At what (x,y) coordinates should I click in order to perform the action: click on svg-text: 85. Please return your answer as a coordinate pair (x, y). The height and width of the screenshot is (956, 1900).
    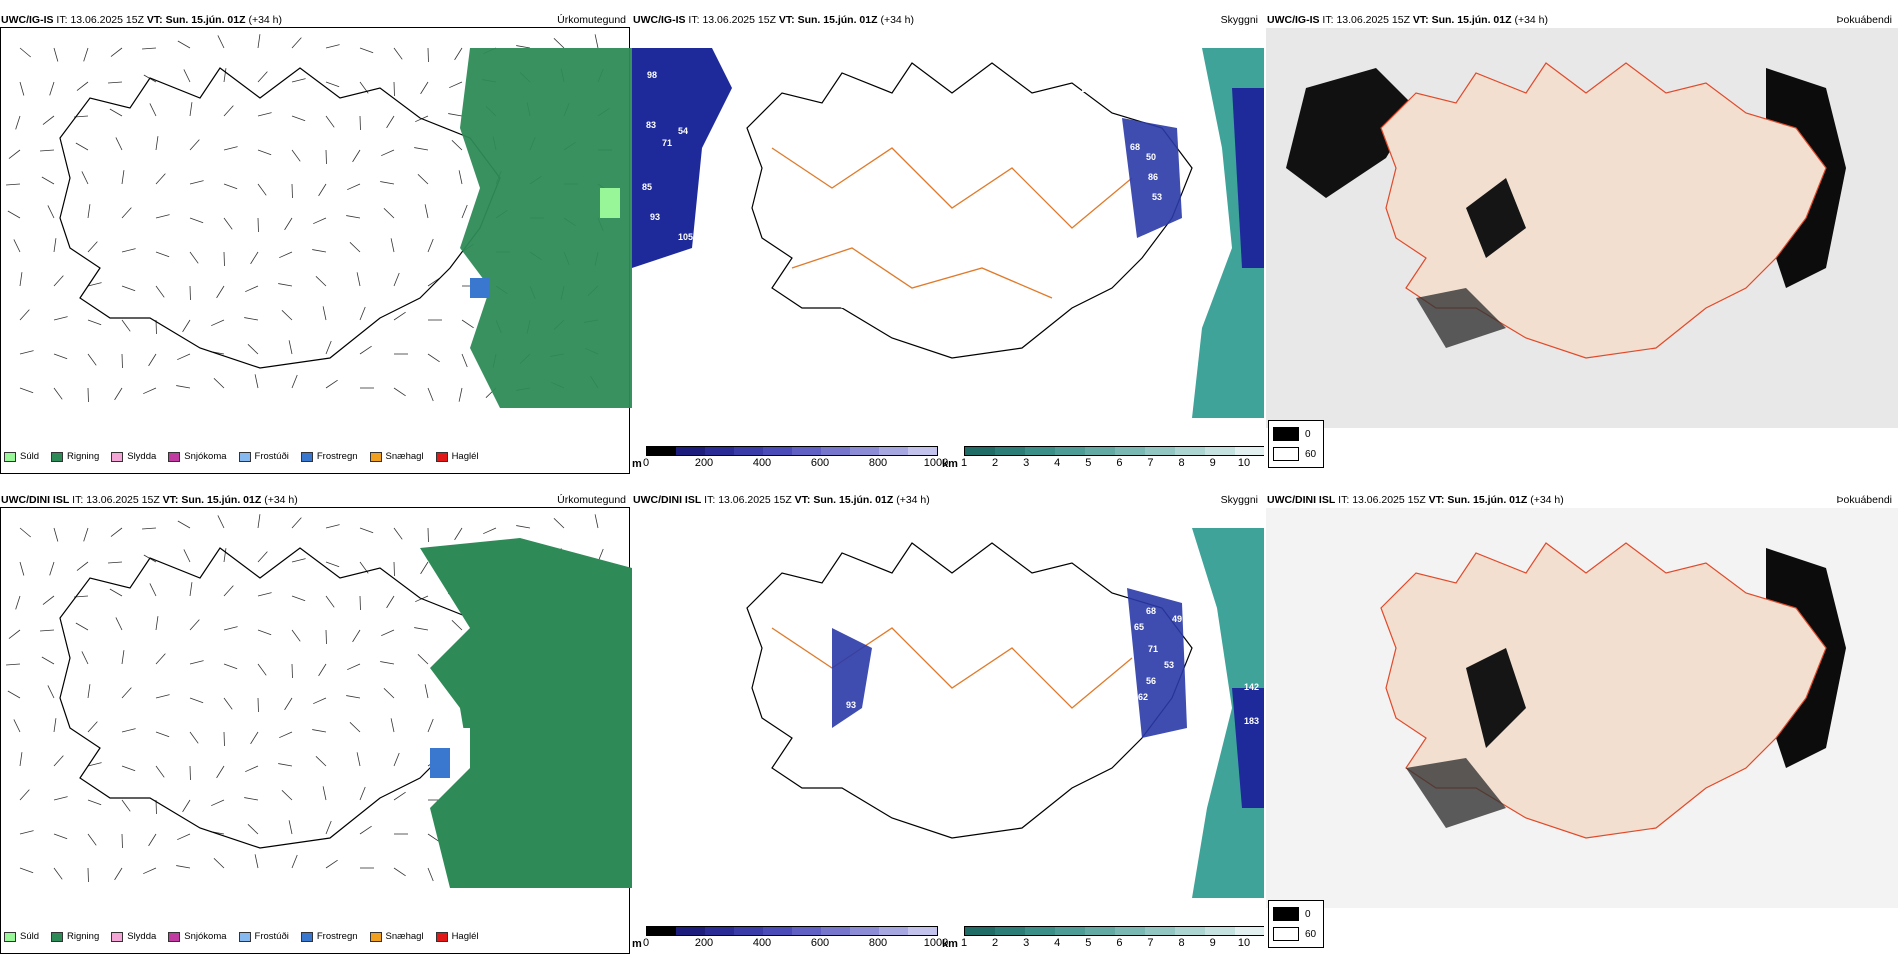
    Looking at the image, I should click on (647, 187).